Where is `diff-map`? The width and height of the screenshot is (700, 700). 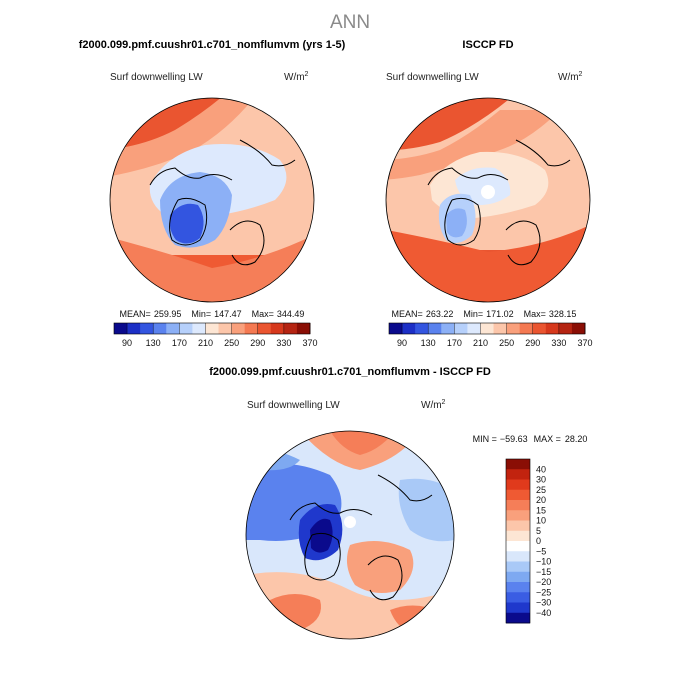
diff-map is located at coordinates (350, 535).